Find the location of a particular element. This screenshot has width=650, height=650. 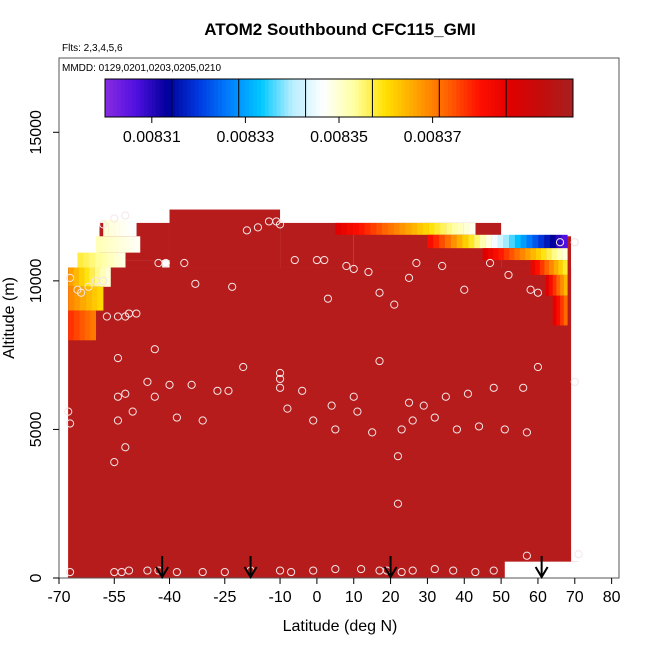

x-tick-label: 40 is located at coordinates (464, 597).